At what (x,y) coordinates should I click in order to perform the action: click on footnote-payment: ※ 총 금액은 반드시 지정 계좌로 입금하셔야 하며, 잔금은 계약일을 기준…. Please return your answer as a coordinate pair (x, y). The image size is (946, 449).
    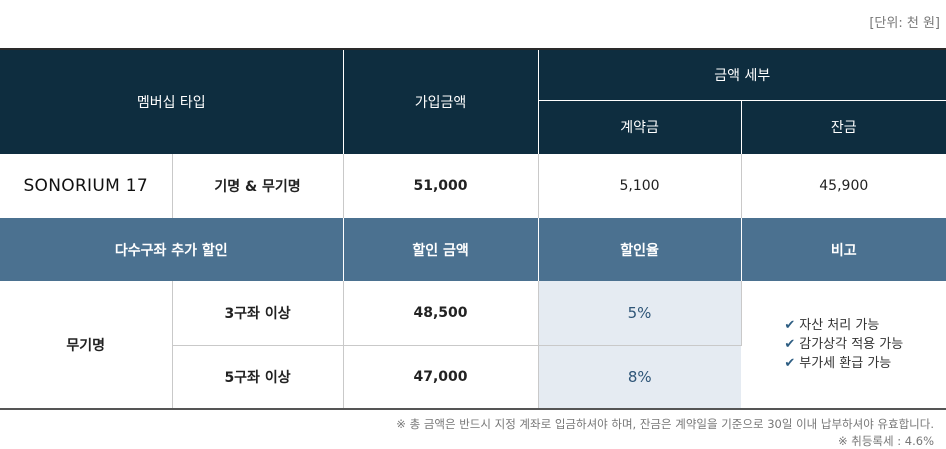
    Looking at the image, I should click on (665, 424).